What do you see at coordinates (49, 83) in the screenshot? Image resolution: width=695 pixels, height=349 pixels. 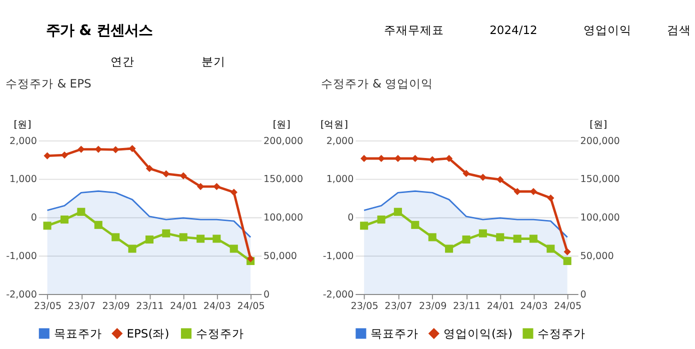 I see `chart-title: 수정주가 & EPS` at bounding box center [49, 83].